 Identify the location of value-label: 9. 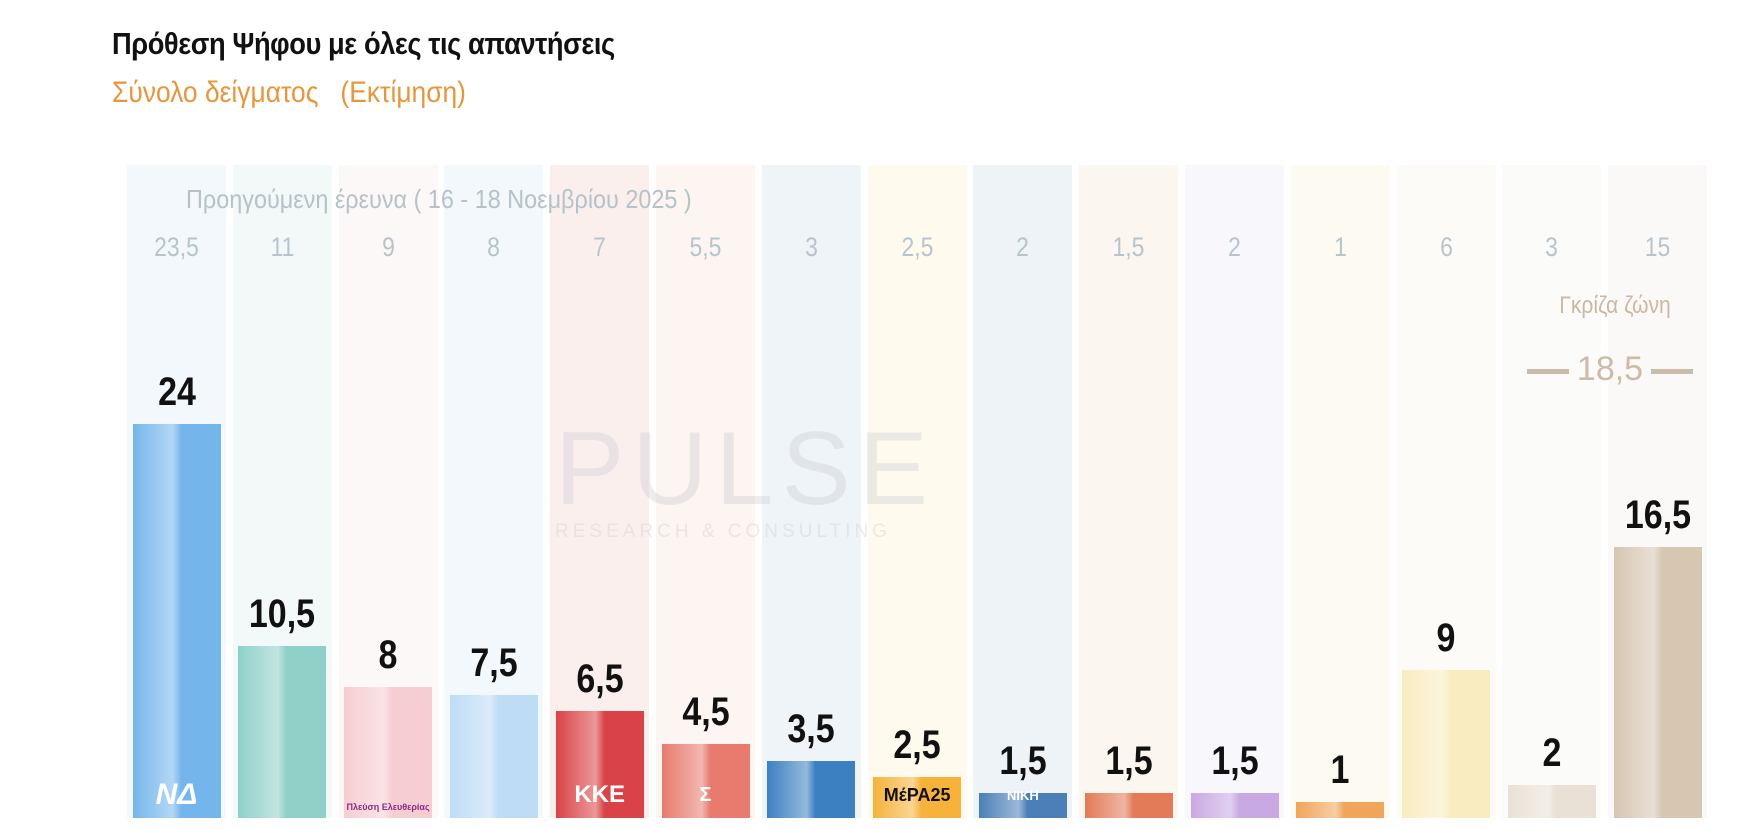
(1446, 638).